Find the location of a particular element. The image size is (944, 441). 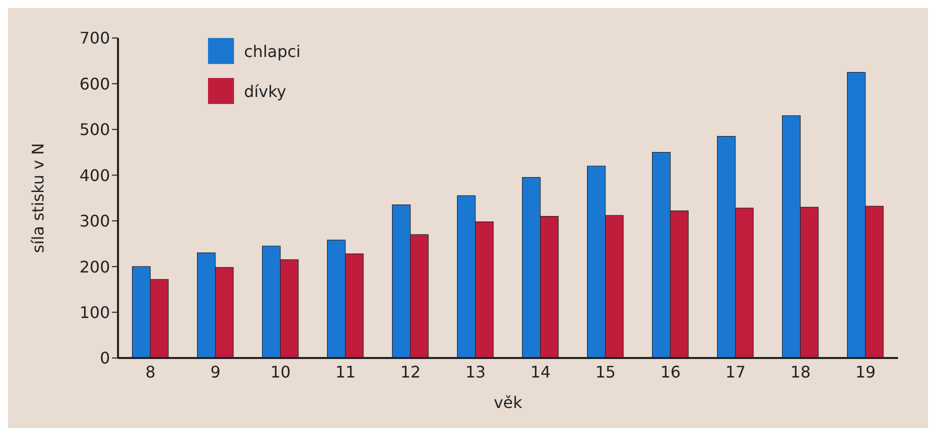

y-tick-label: 100 is located at coordinates (94, 312).